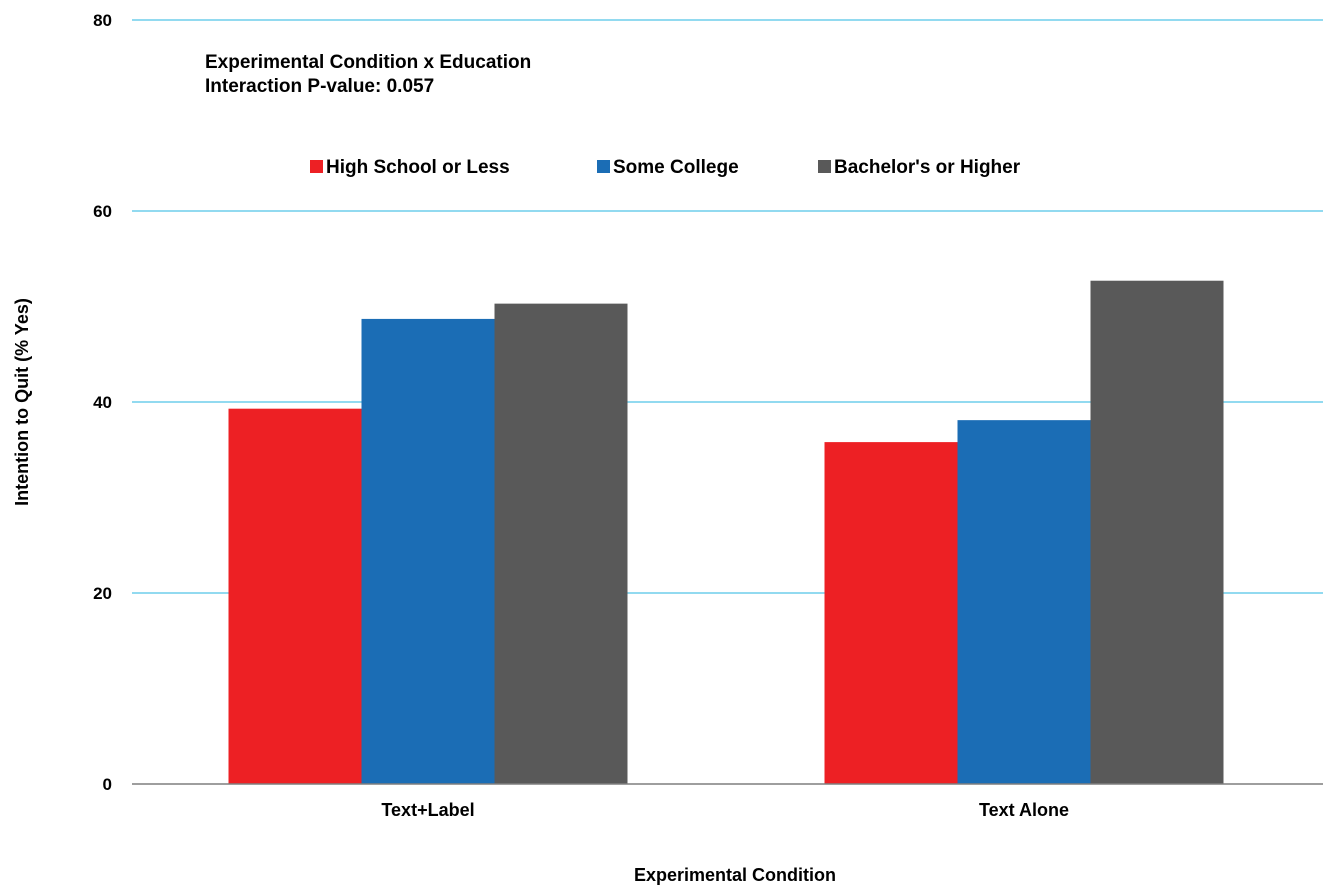 The height and width of the screenshot is (885, 1323). Describe the element at coordinates (427, 810) in the screenshot. I see `x-category-label: Text+Label` at that location.